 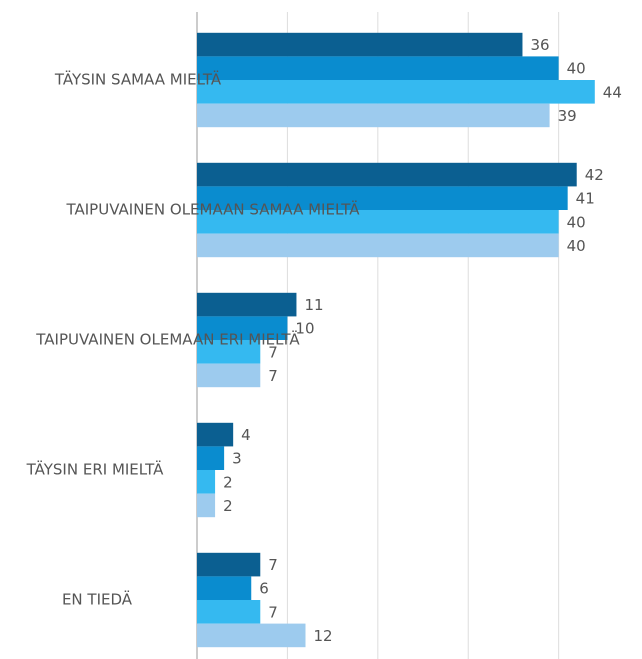 What do you see at coordinates (313, 305) in the screenshot?
I see `value-label: 11` at bounding box center [313, 305].